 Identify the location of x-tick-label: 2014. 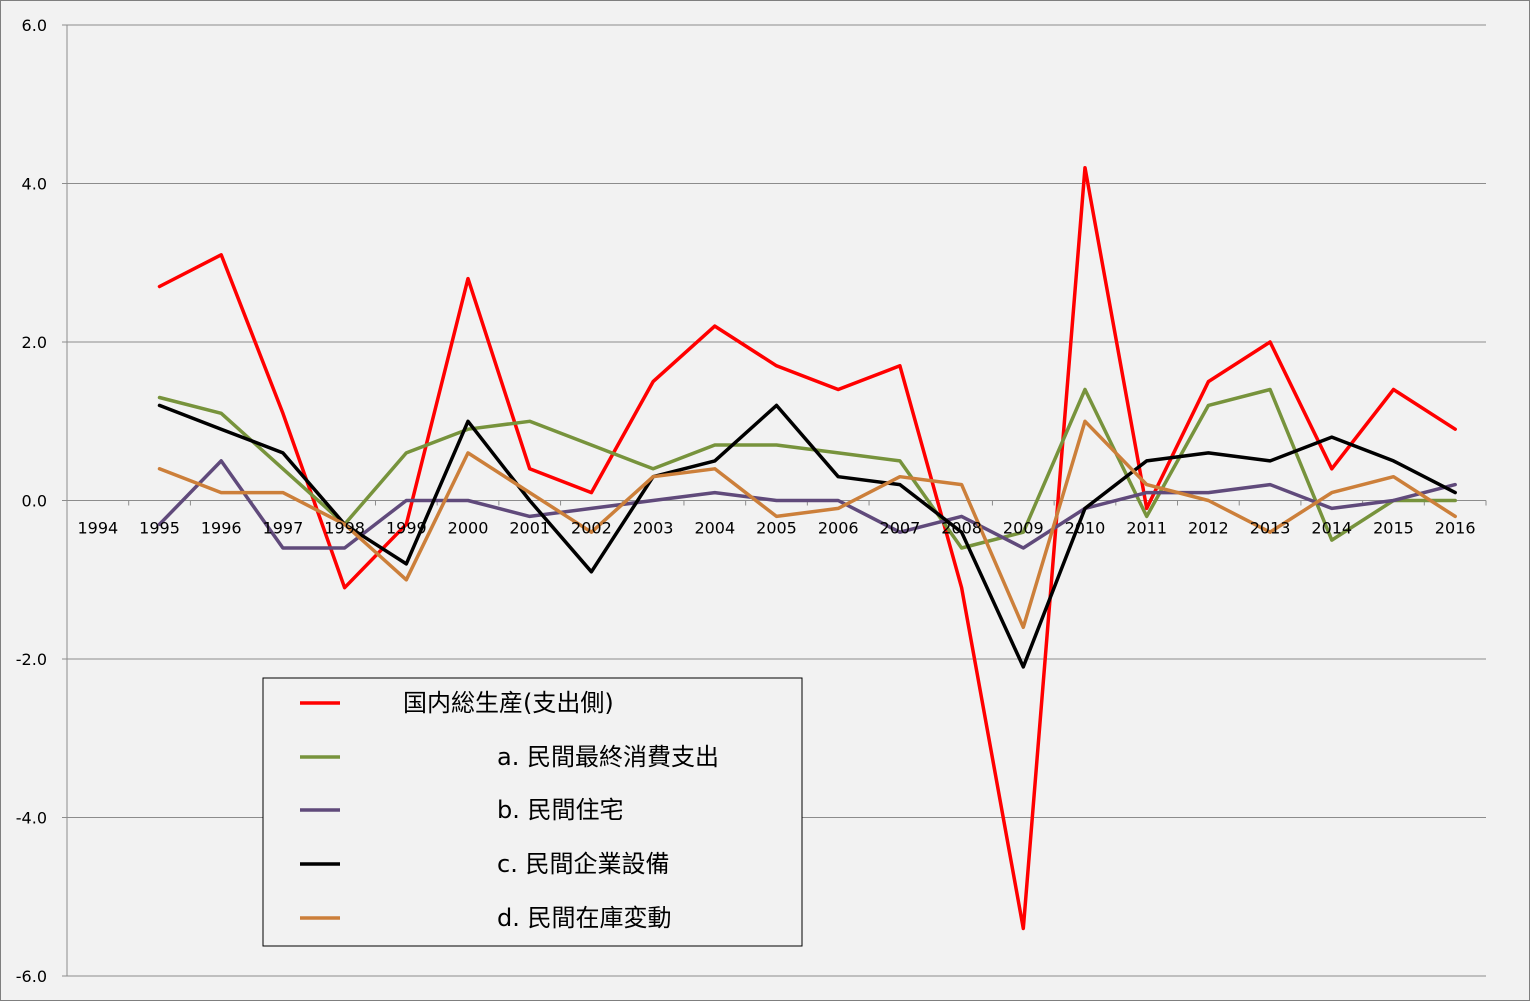
(1331, 528).